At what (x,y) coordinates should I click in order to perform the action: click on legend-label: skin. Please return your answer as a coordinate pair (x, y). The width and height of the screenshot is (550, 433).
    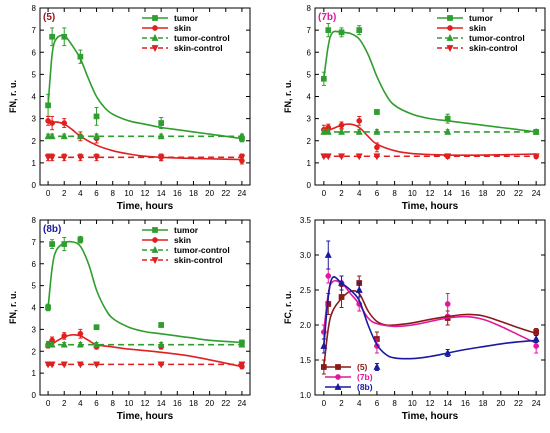
    Looking at the image, I should click on (477, 28).